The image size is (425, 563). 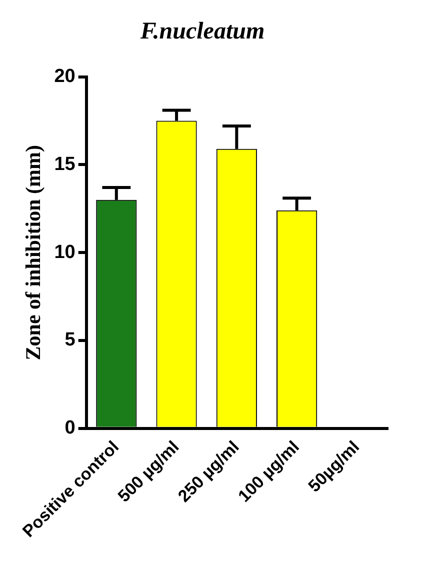 I want to click on y-tick-label: 5, so click(x=70, y=340).